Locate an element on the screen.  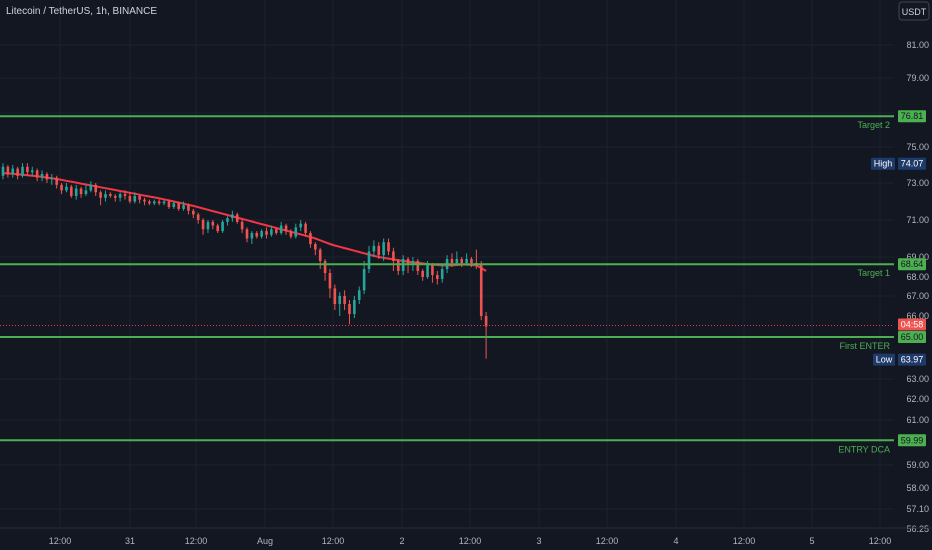
low-label-tag: Low is located at coordinates (884, 359).